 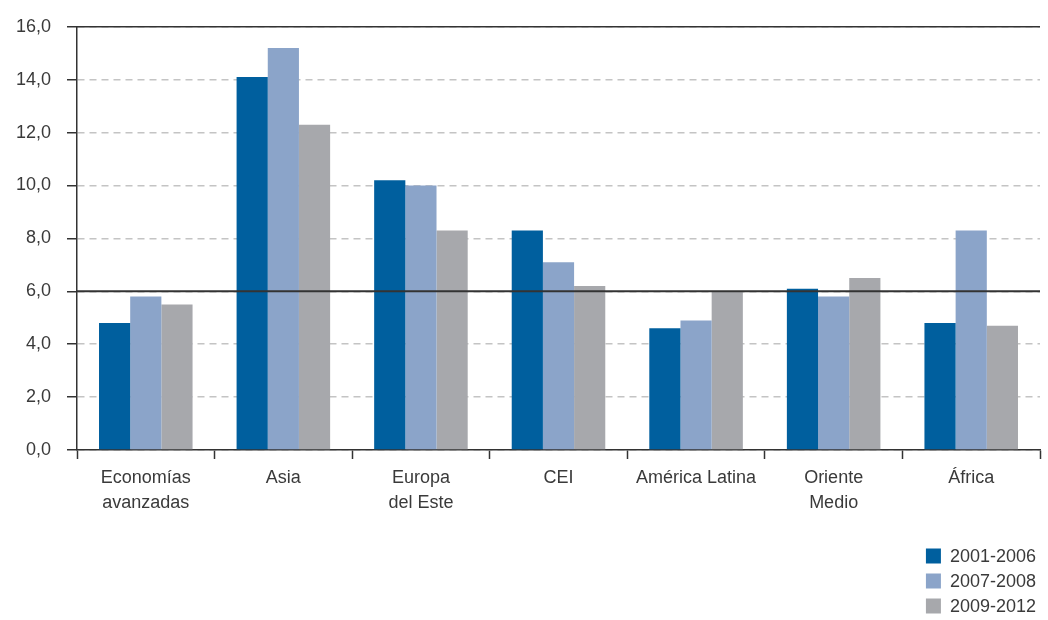 I want to click on y-tick-label: 8,0, so click(x=38, y=237).